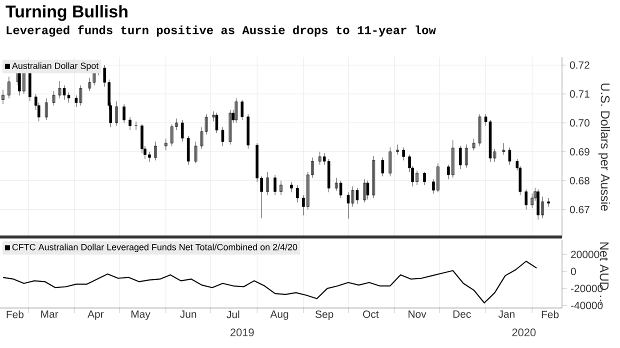 The height and width of the screenshot is (348, 620). What do you see at coordinates (270, 282) in the screenshot?
I see `line-series` at bounding box center [270, 282].